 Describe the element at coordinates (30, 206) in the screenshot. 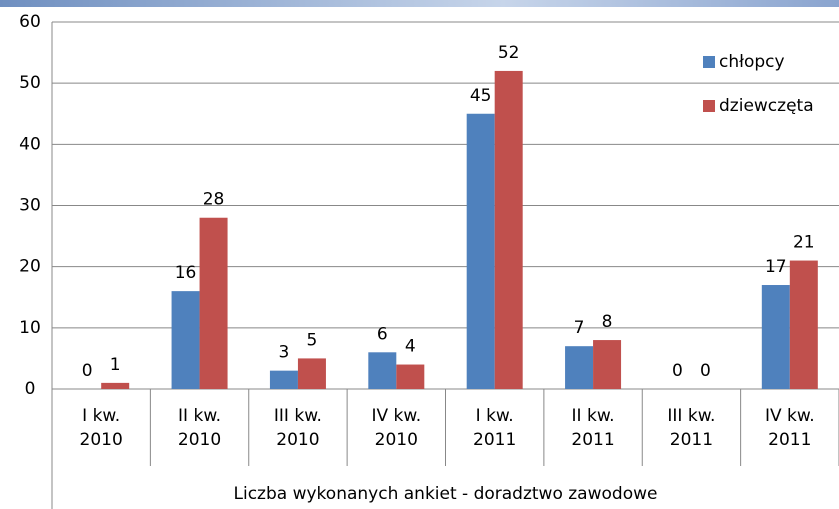

I see `y-tick-label: 30` at that location.